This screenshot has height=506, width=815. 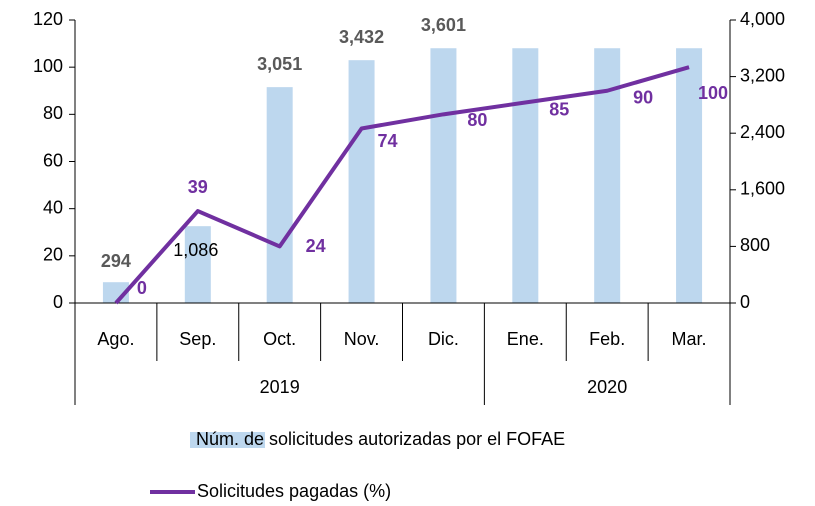 I want to click on y-tick-label: 120, so click(x=48, y=19).